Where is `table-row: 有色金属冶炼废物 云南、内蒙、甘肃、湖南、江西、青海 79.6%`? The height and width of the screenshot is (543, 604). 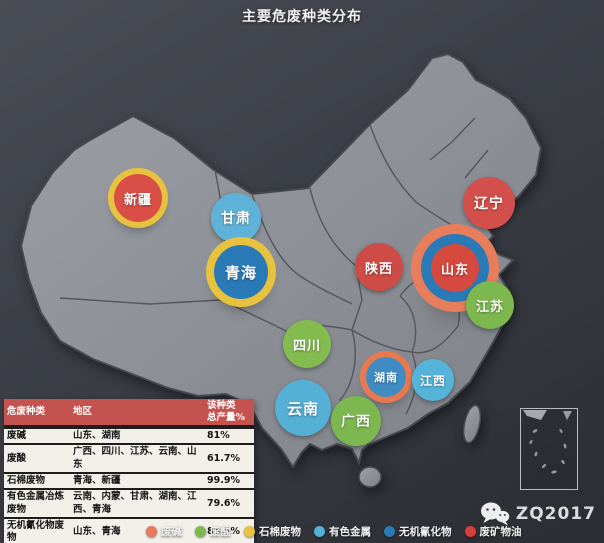 table-row: 有色金属冶炼废物 云南、内蒙、甘肃、湖南、江西、青海 79.6% is located at coordinates (129, 503).